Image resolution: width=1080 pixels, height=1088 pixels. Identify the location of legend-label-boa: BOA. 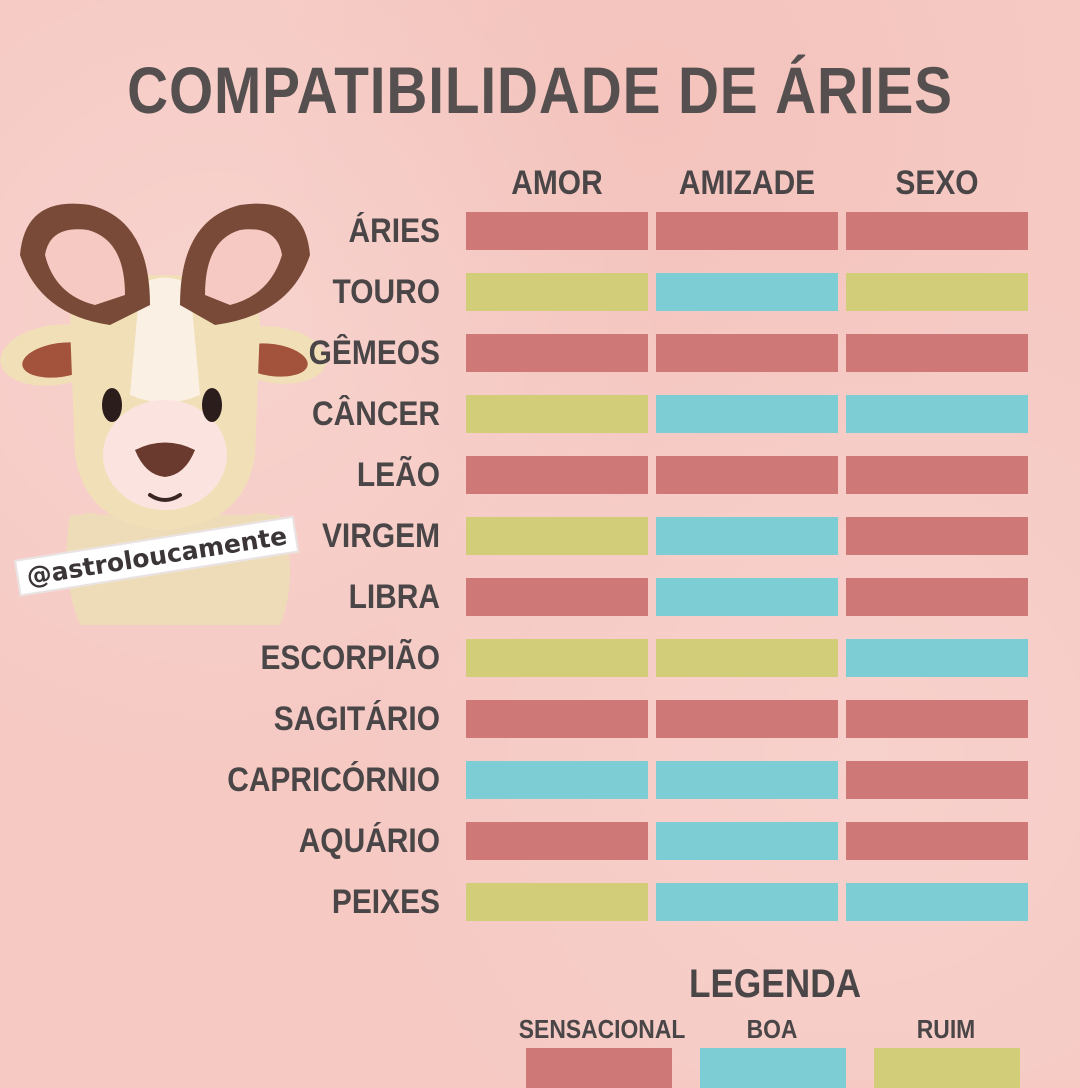
(772, 1029).